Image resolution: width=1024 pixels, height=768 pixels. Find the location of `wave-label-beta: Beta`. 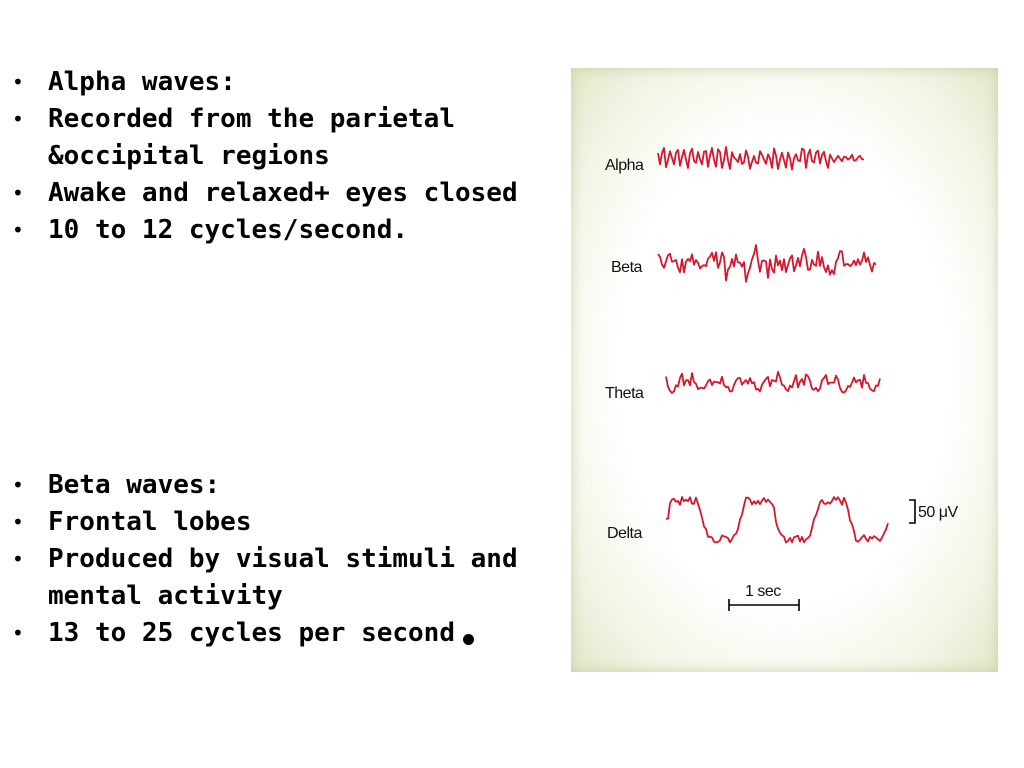

wave-label-beta: Beta is located at coordinates (627, 267).